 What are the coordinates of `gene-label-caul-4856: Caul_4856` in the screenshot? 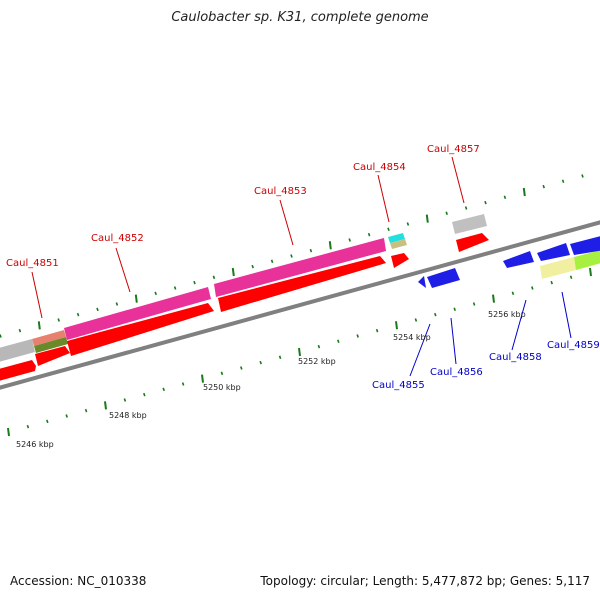 It's located at (456, 372).